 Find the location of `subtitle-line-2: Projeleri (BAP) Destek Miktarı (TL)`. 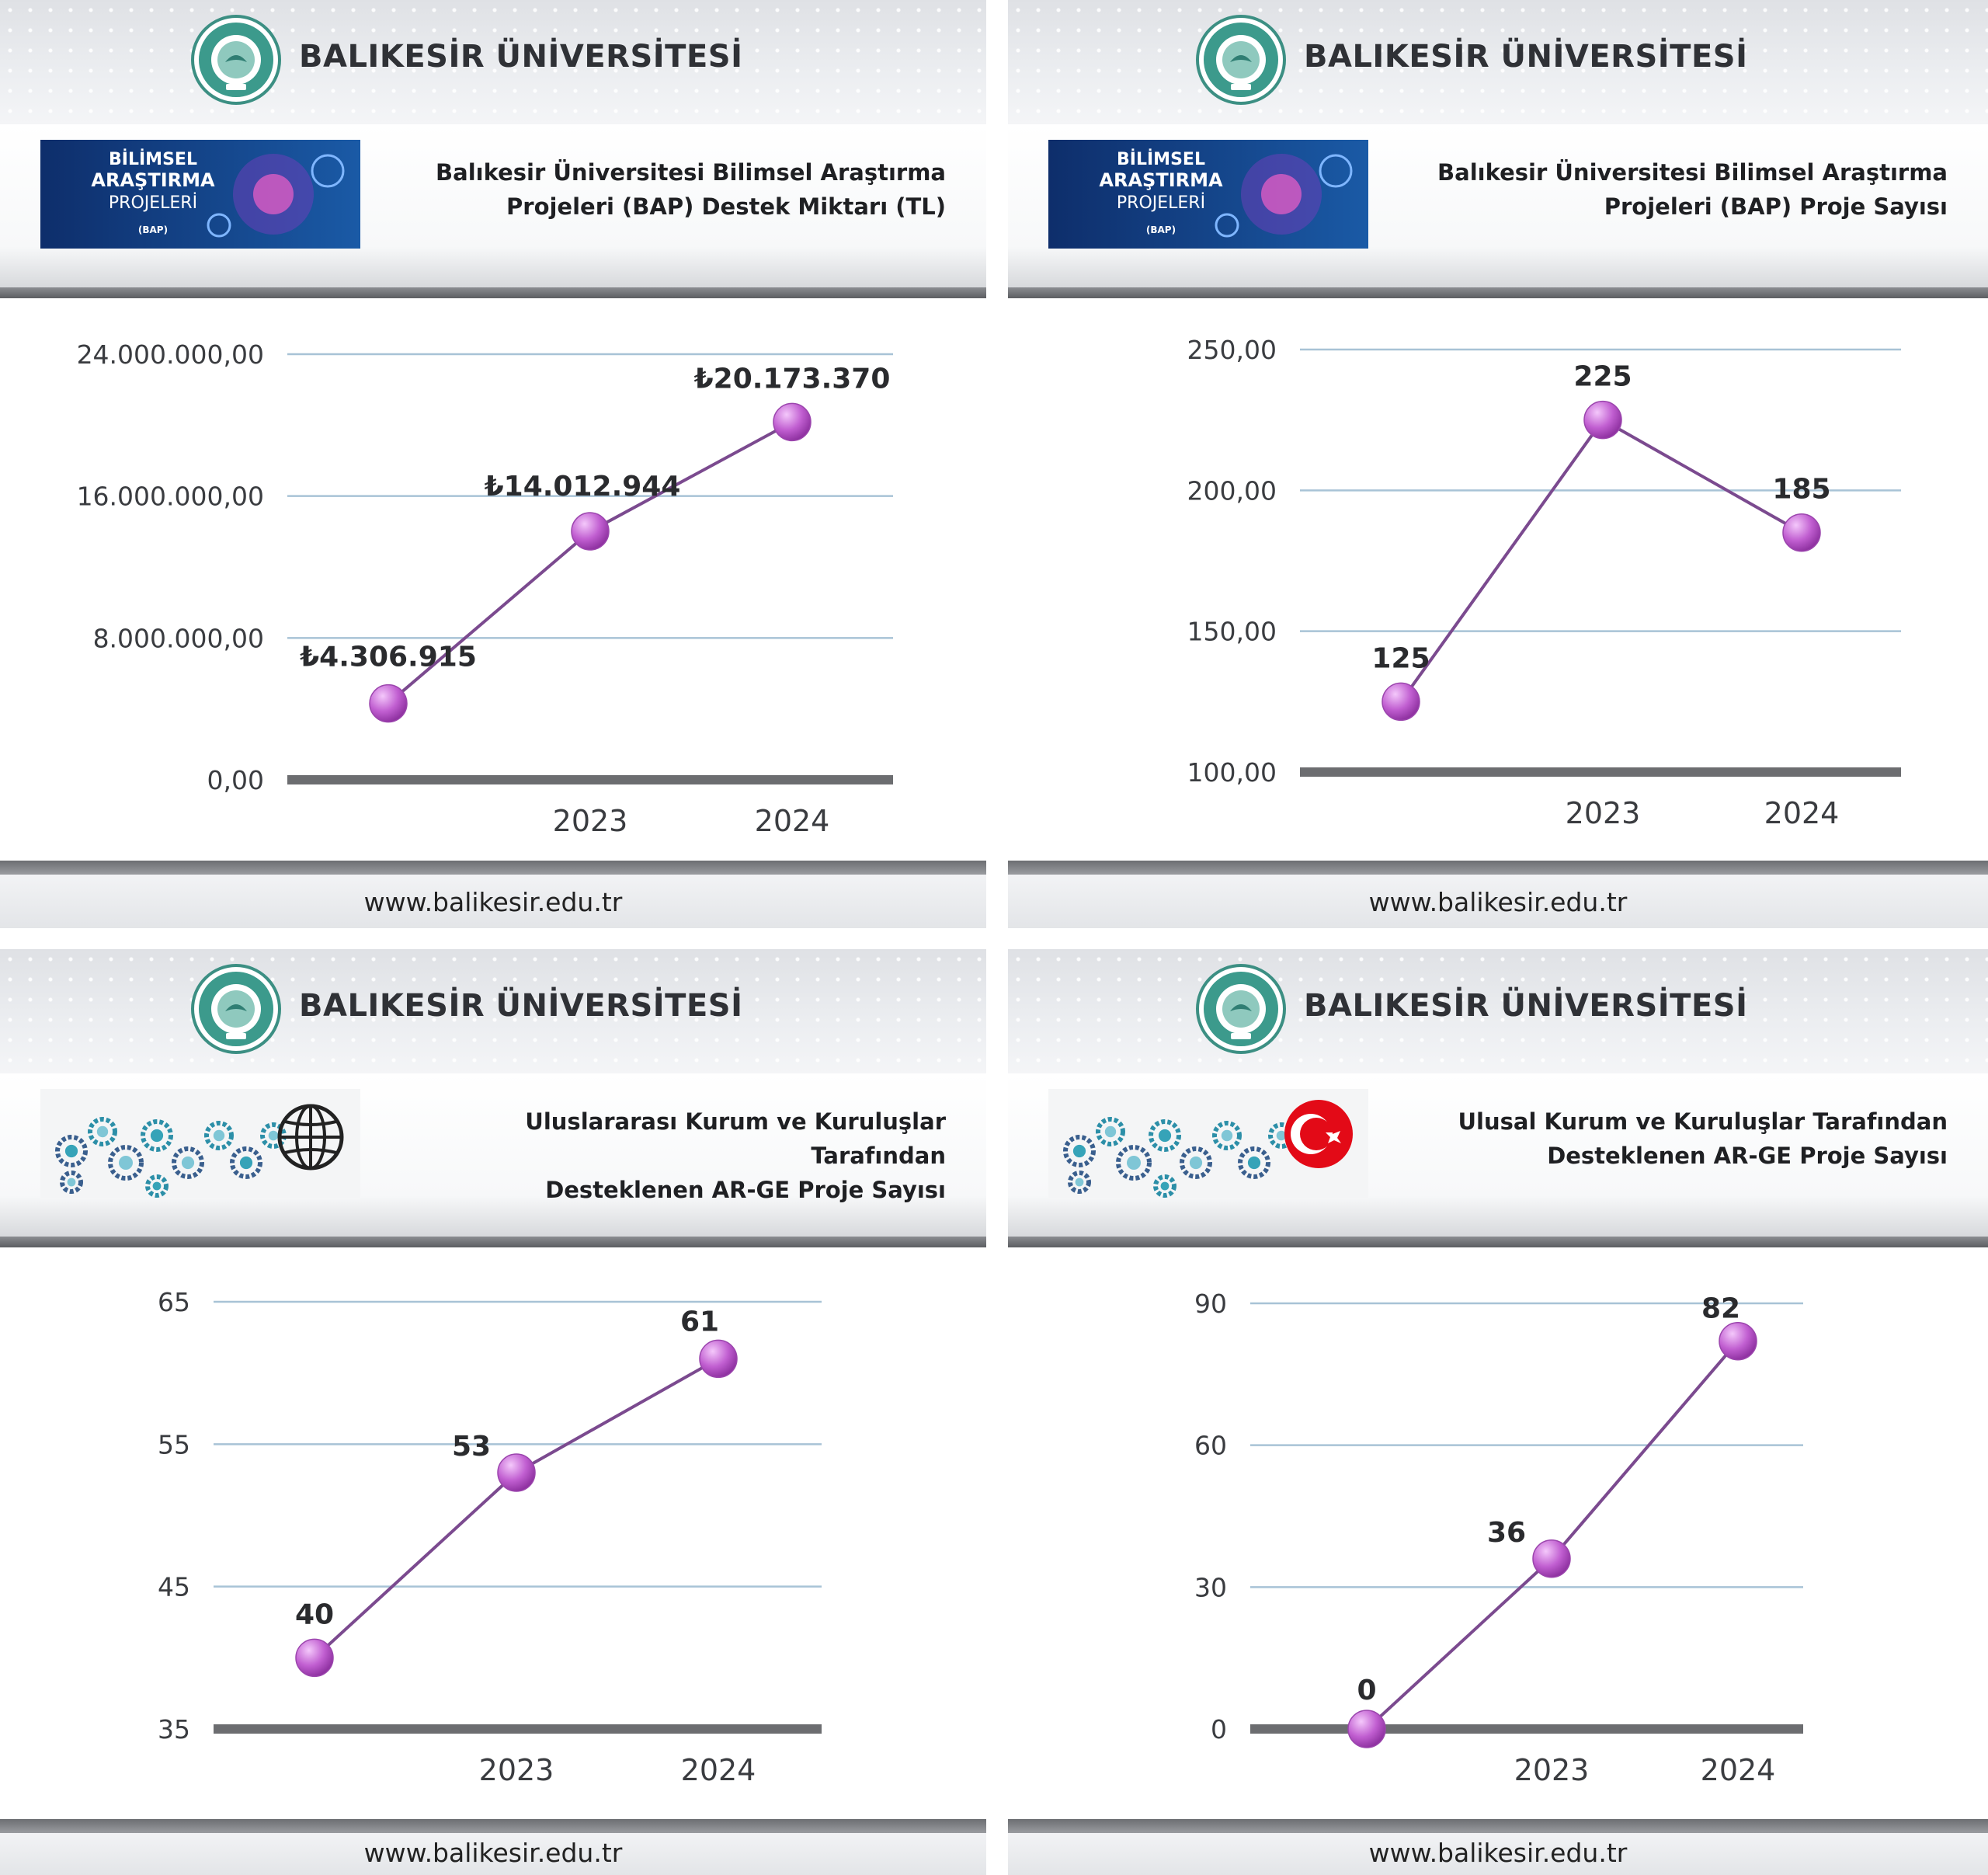

subtitle-line-2: Projeleri (BAP) Destek Miktarı (TL) is located at coordinates (726, 207).